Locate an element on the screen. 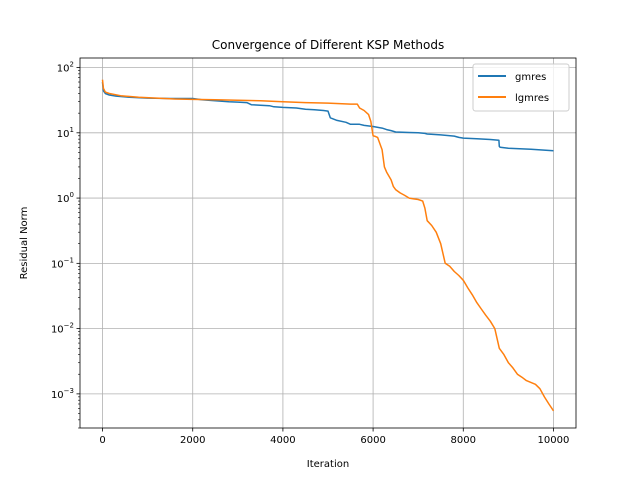  y-tick-label: 10⁻² is located at coordinates (62, 329).